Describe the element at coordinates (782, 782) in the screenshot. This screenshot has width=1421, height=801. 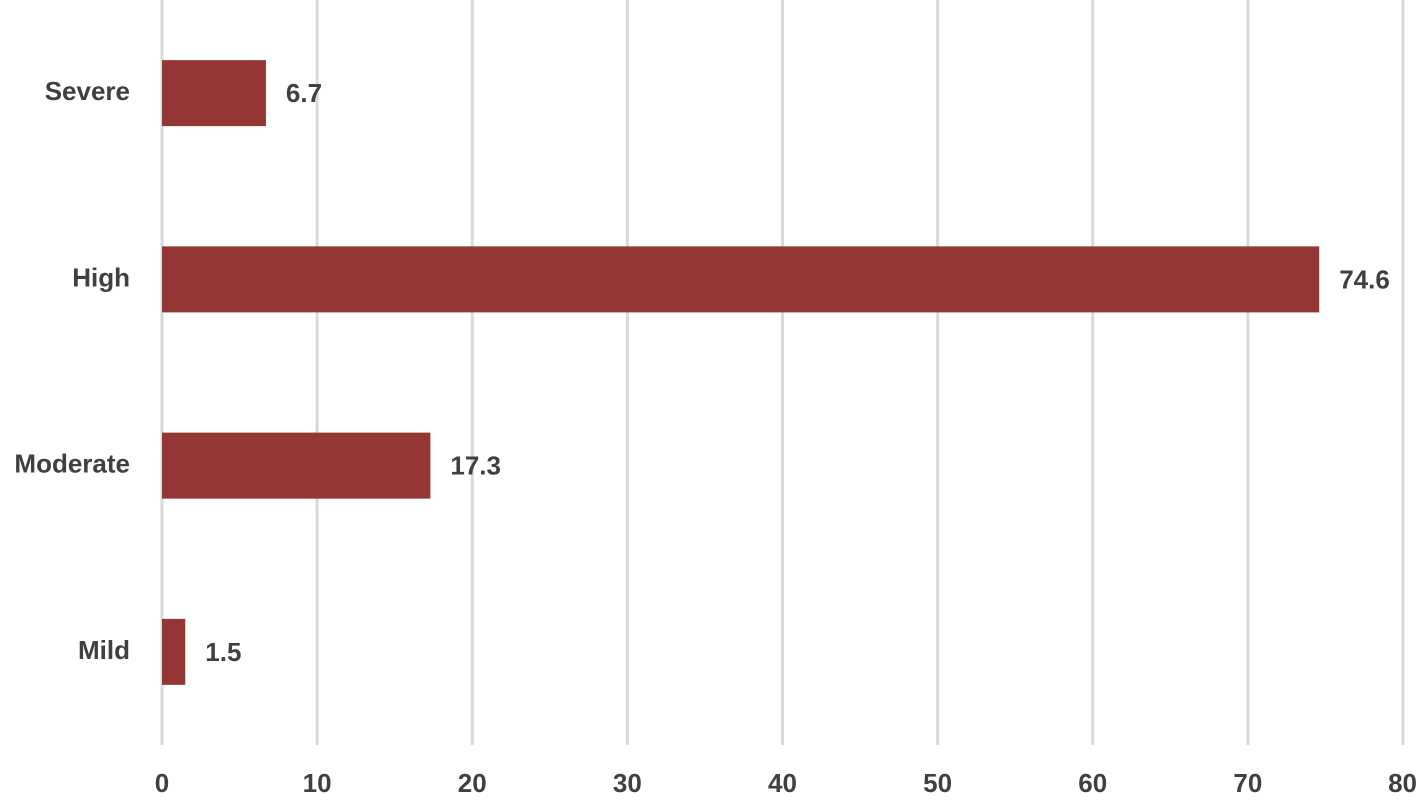
I see `x-tick-label: 40` at that location.